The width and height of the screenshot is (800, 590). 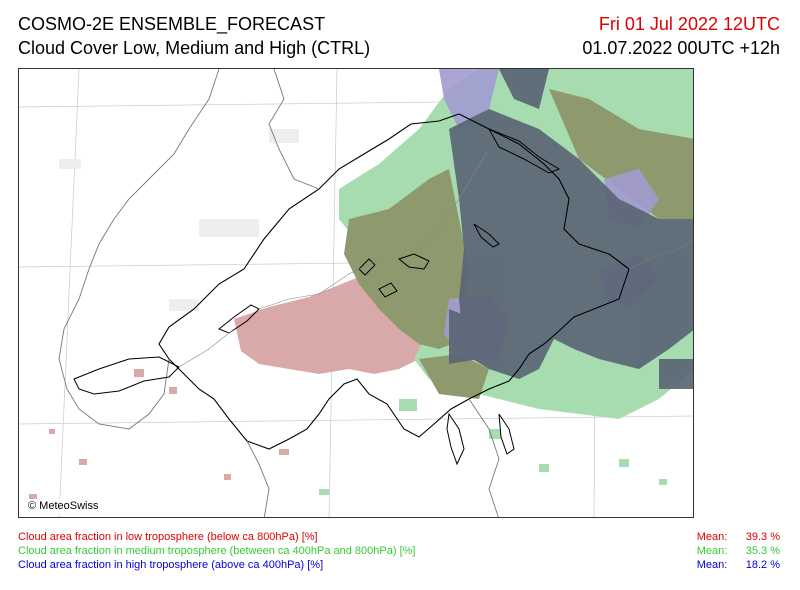 What do you see at coordinates (506, 434) in the screenshot?
I see `lake-como` at bounding box center [506, 434].